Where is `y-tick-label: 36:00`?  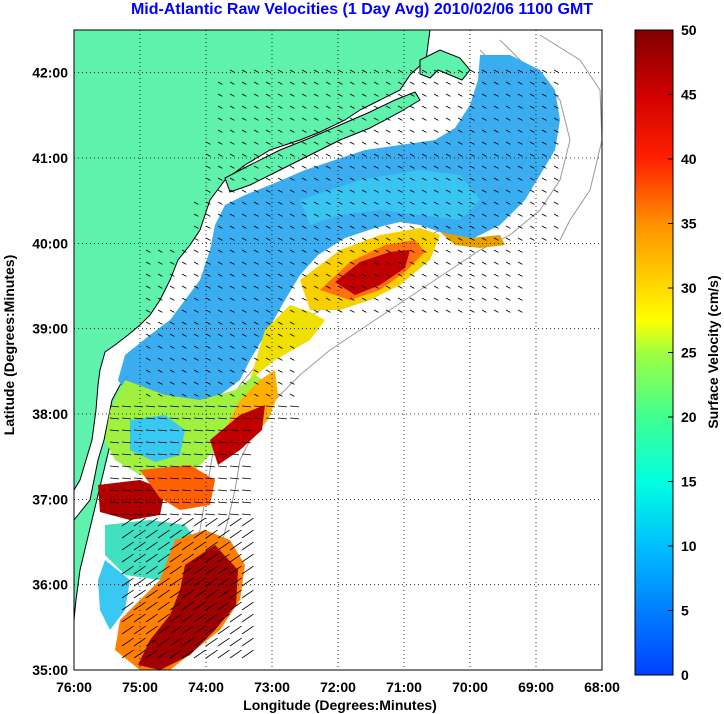 y-tick-label: 36:00 is located at coordinates (50, 585).